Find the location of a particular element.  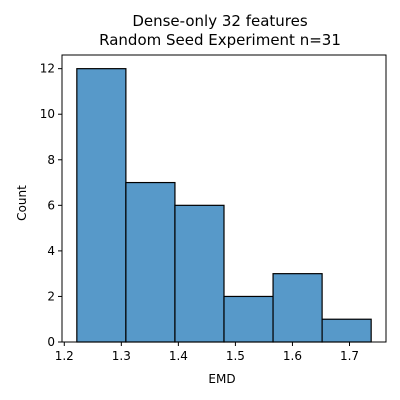

y-axis-ticks: 0 2 4 6 8 10 12 is located at coordinates (51, 205).